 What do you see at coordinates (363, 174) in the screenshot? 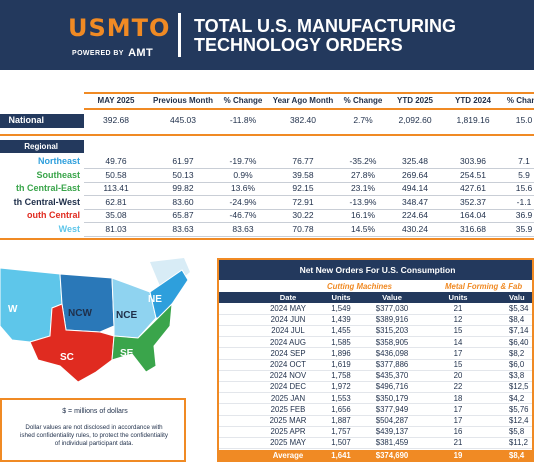
I see `region-value: 27.8%` at bounding box center [363, 174].